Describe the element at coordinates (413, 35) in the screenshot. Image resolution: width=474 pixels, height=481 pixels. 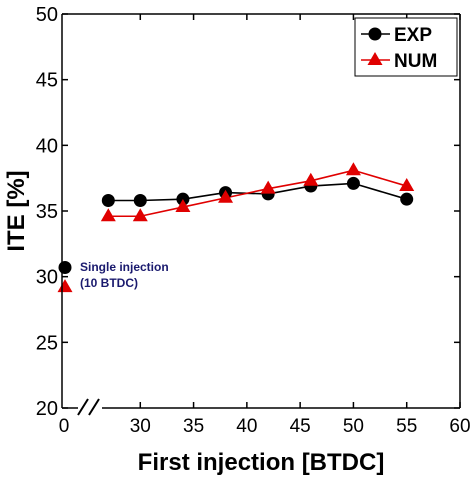
I see `legend-label-exp: EXP` at that location.